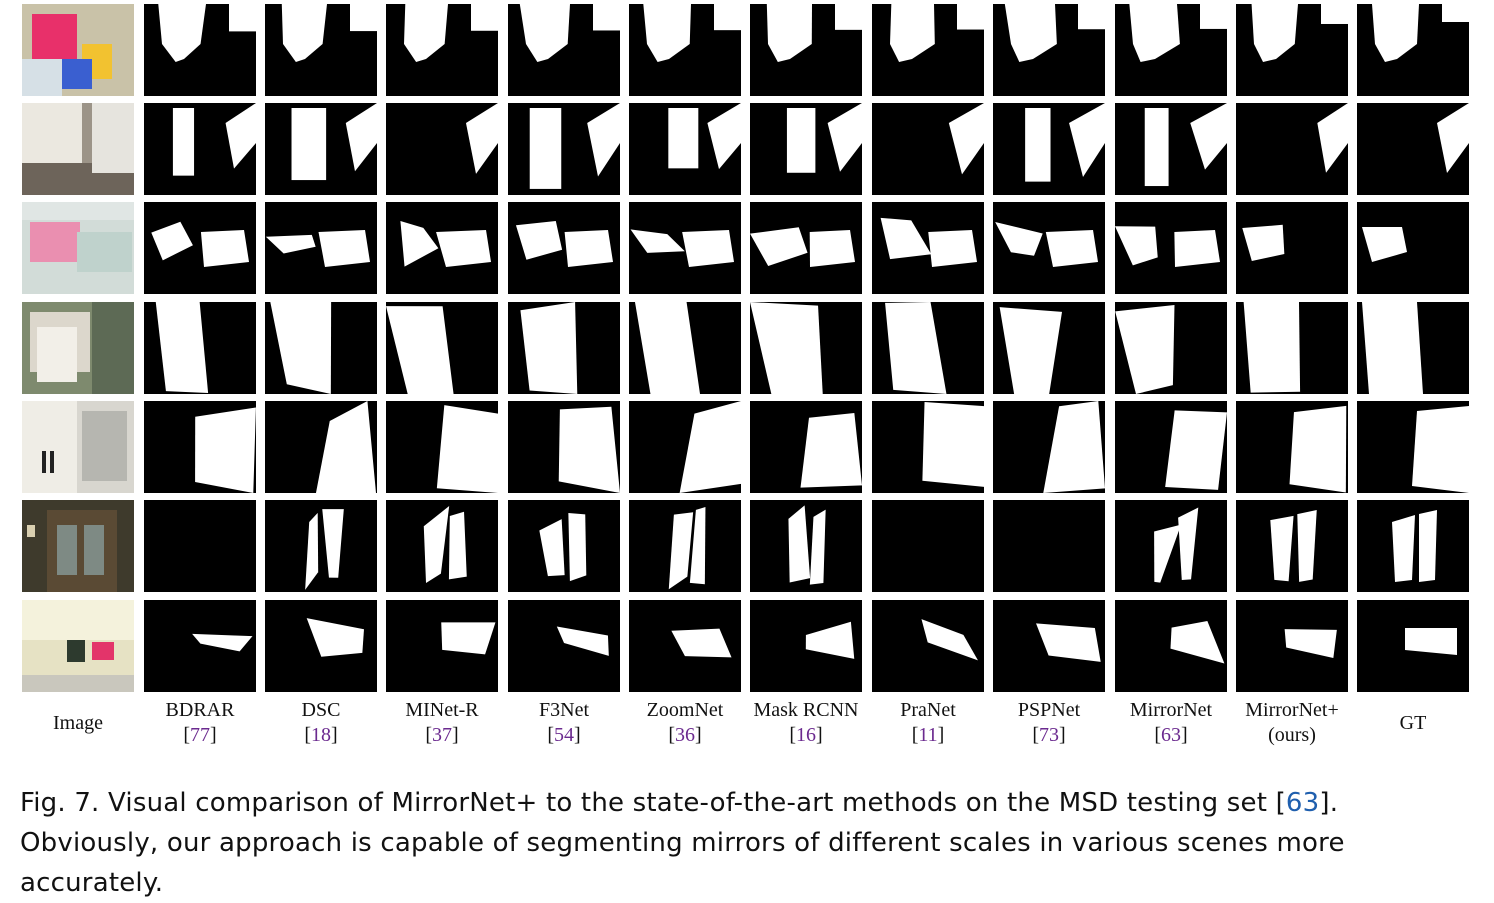  Describe the element at coordinates (1049, 710) in the screenshot. I see `column-label-text: PSPNet` at that location.